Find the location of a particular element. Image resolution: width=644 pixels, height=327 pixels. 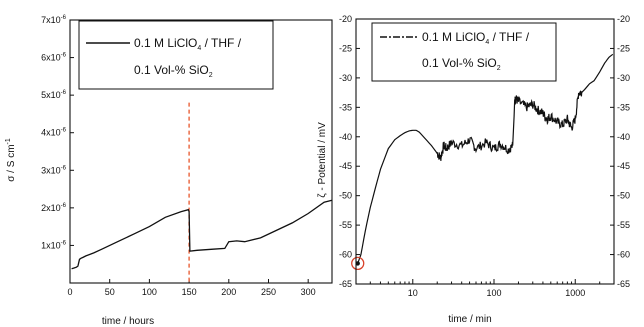

right-y-tick-label: -35 is located at coordinates (345, 107).